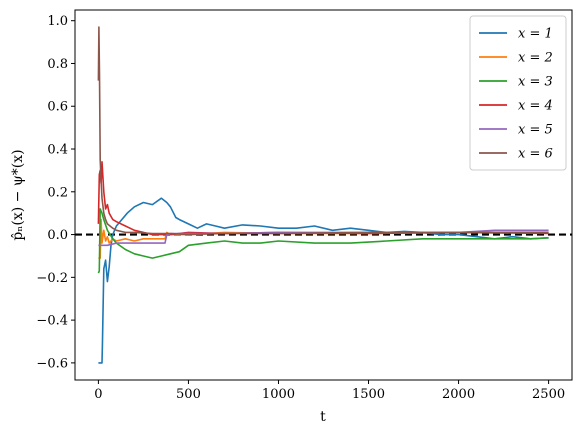 The width and height of the screenshot is (581, 436). What do you see at coordinates (188, 394) in the screenshot?
I see `x-tick-label: 500` at bounding box center [188, 394].